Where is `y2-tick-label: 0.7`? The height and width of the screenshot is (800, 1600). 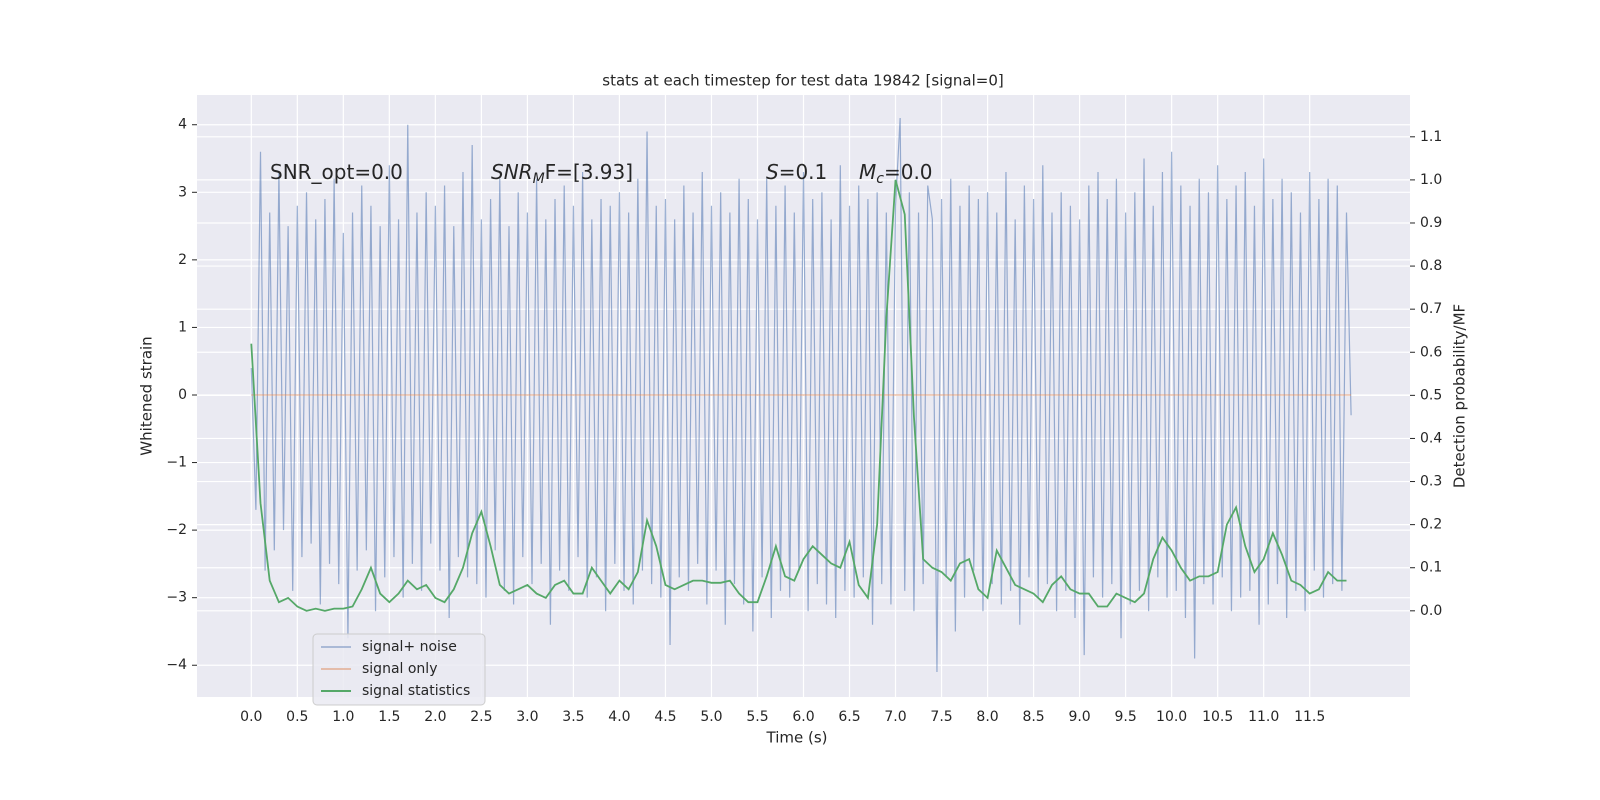
y2-tick-label: 0.7 is located at coordinates (1431, 309).